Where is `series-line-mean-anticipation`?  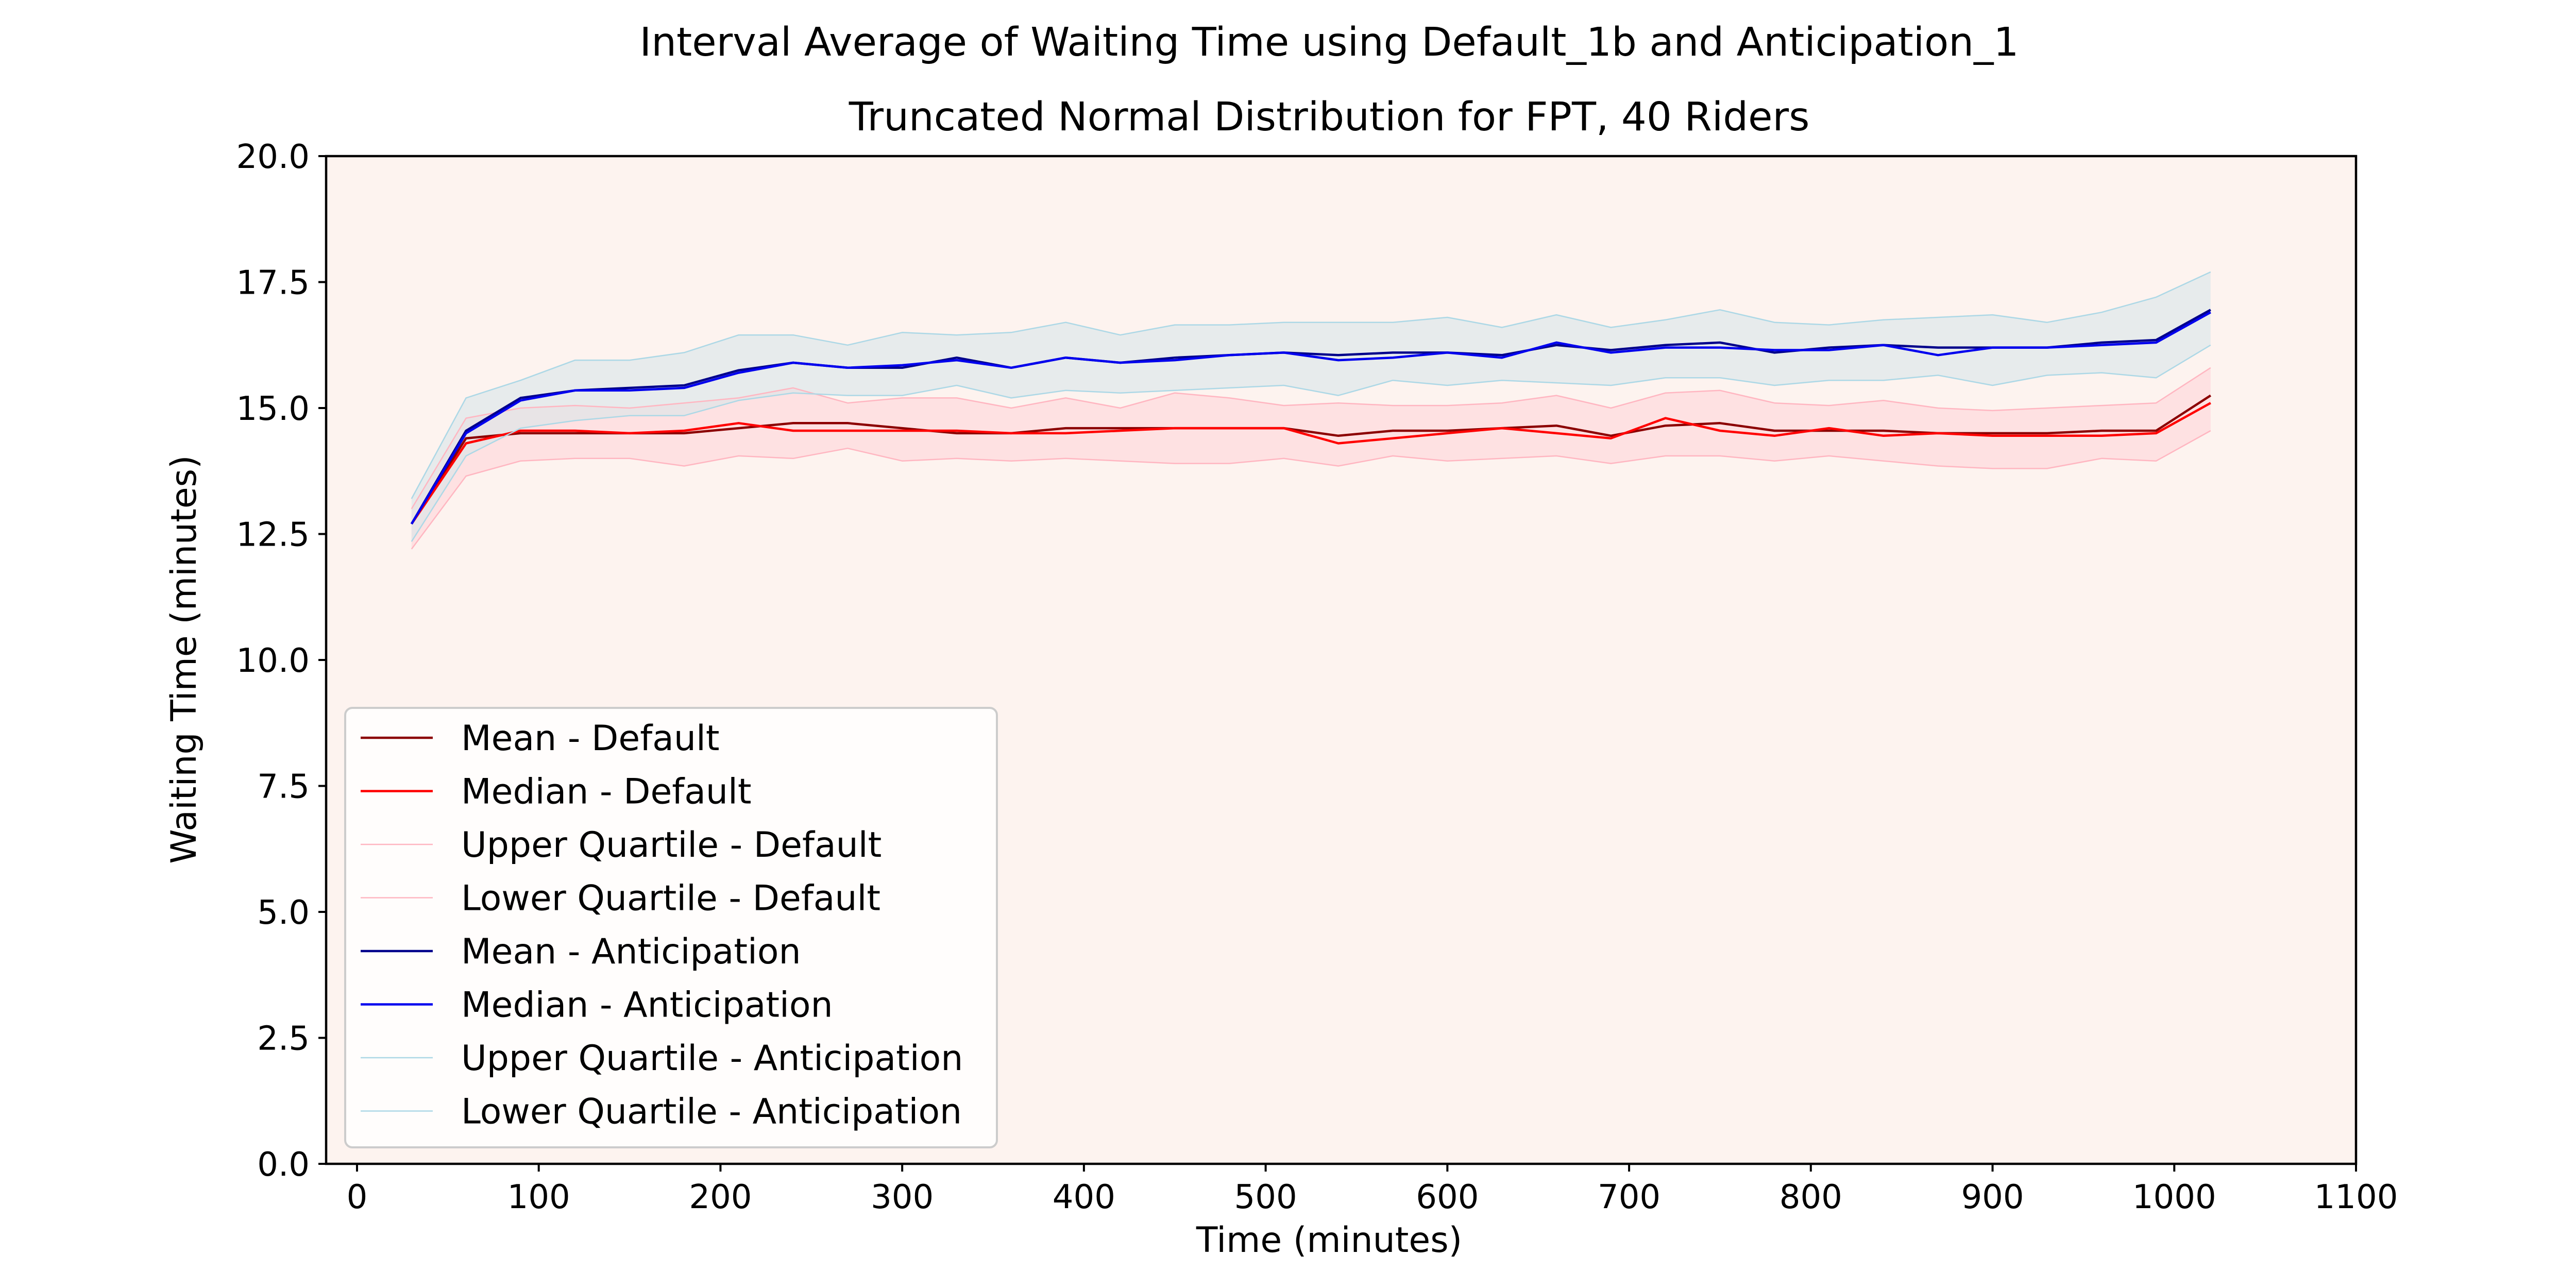
series-line-mean-anticipation is located at coordinates (1310, 417).